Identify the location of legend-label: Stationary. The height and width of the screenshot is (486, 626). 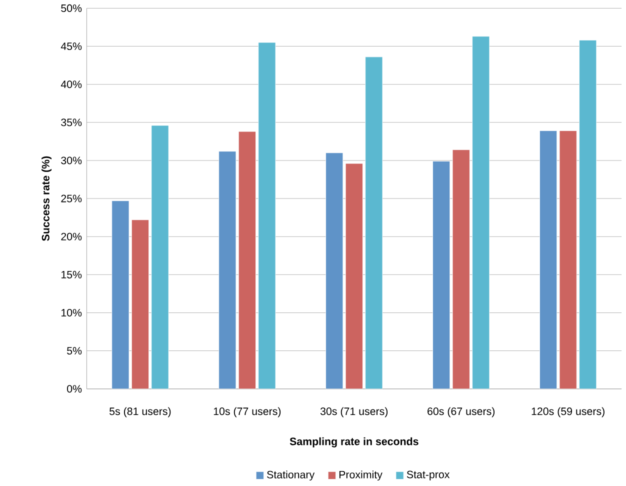
(291, 475).